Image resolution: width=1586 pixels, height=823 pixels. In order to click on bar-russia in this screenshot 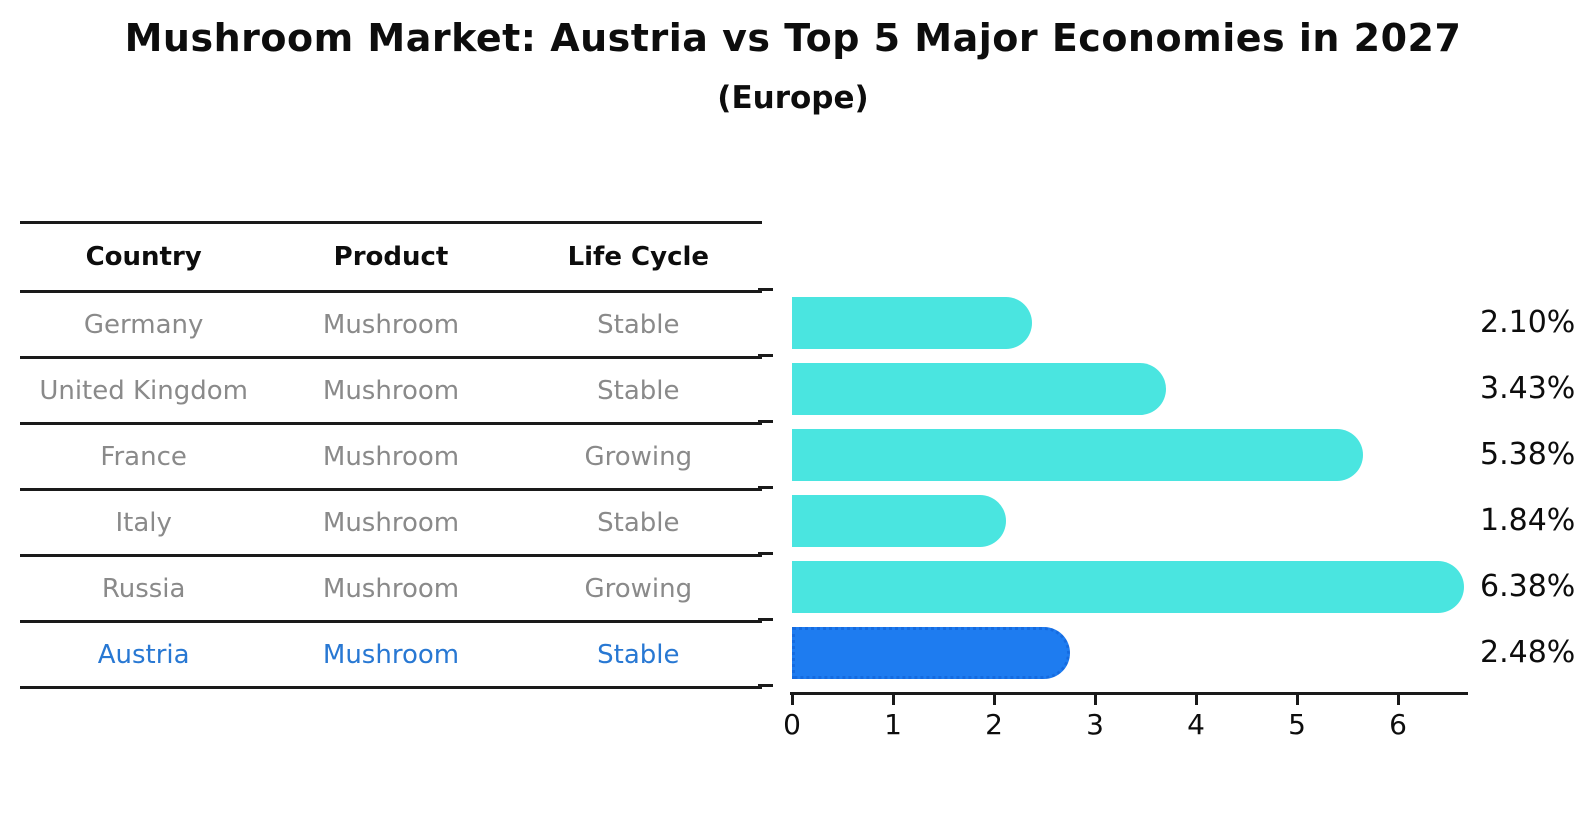, I will do `click(1128, 587)`.